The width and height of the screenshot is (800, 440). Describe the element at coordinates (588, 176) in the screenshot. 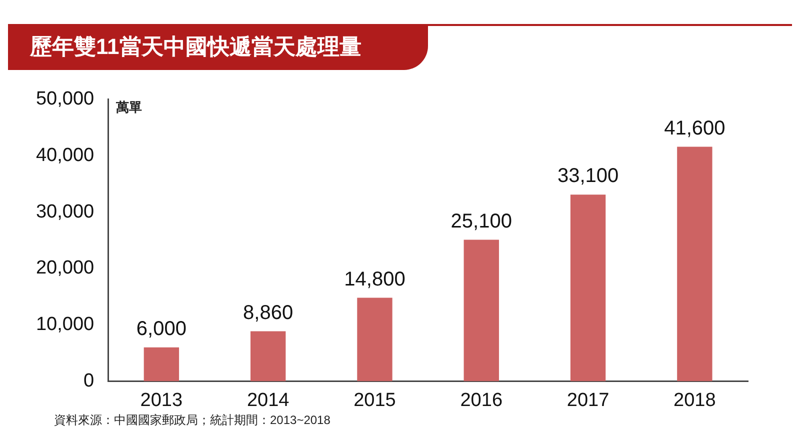

I see `data-label: 33,100` at that location.